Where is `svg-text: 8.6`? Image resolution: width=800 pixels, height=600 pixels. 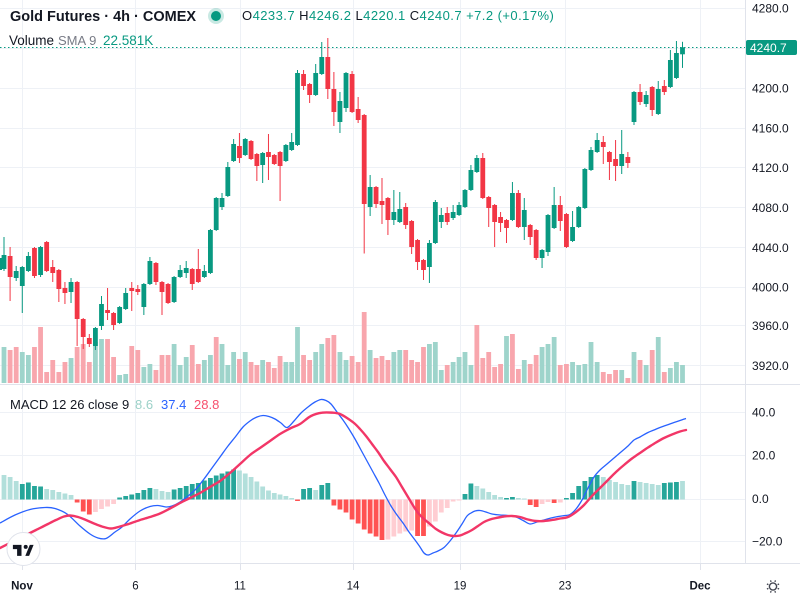 svg-text: 8.6 is located at coordinates (144, 404).